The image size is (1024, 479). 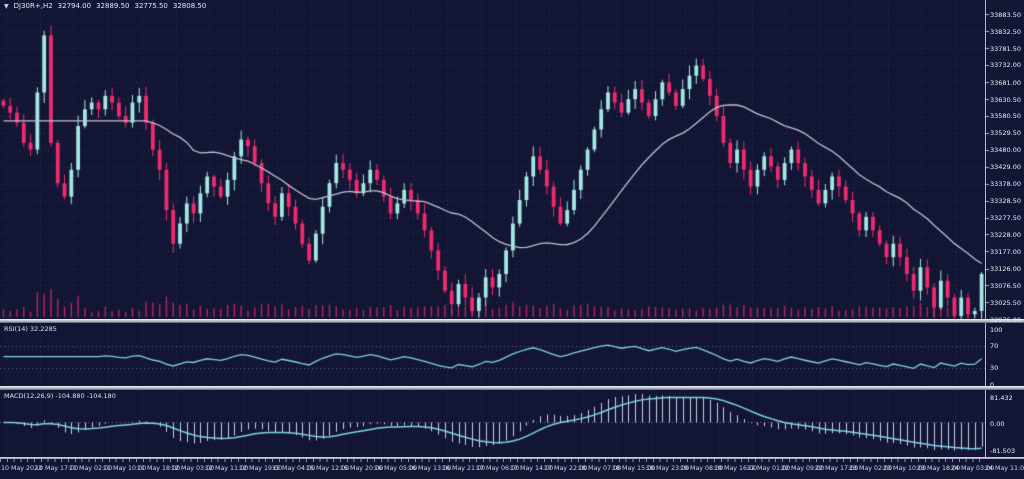 What do you see at coordinates (1006, 302) in the screenshot?
I see `price-axis-label: 33025.50` at bounding box center [1006, 302].